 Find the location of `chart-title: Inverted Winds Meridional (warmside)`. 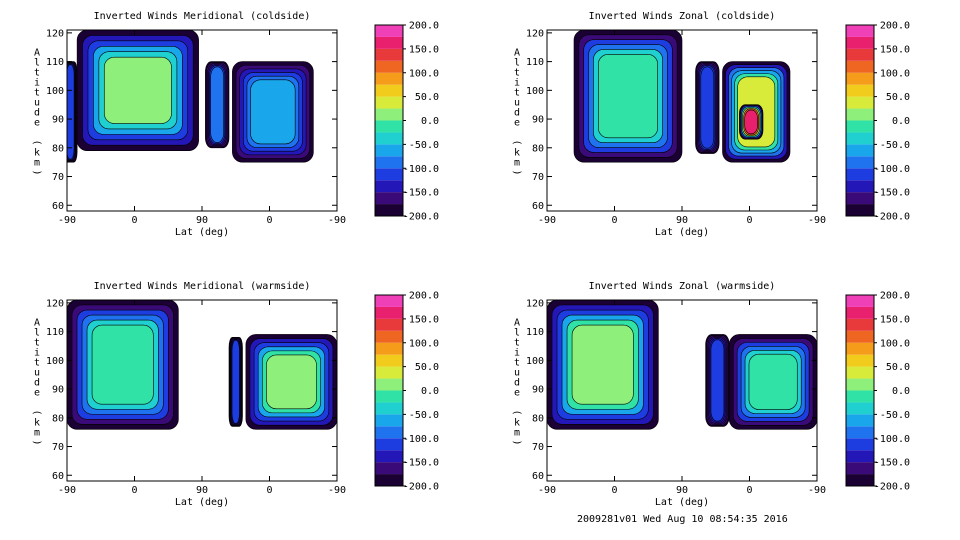

chart-title: Inverted Winds Meridional (warmside) is located at coordinates (202, 286).